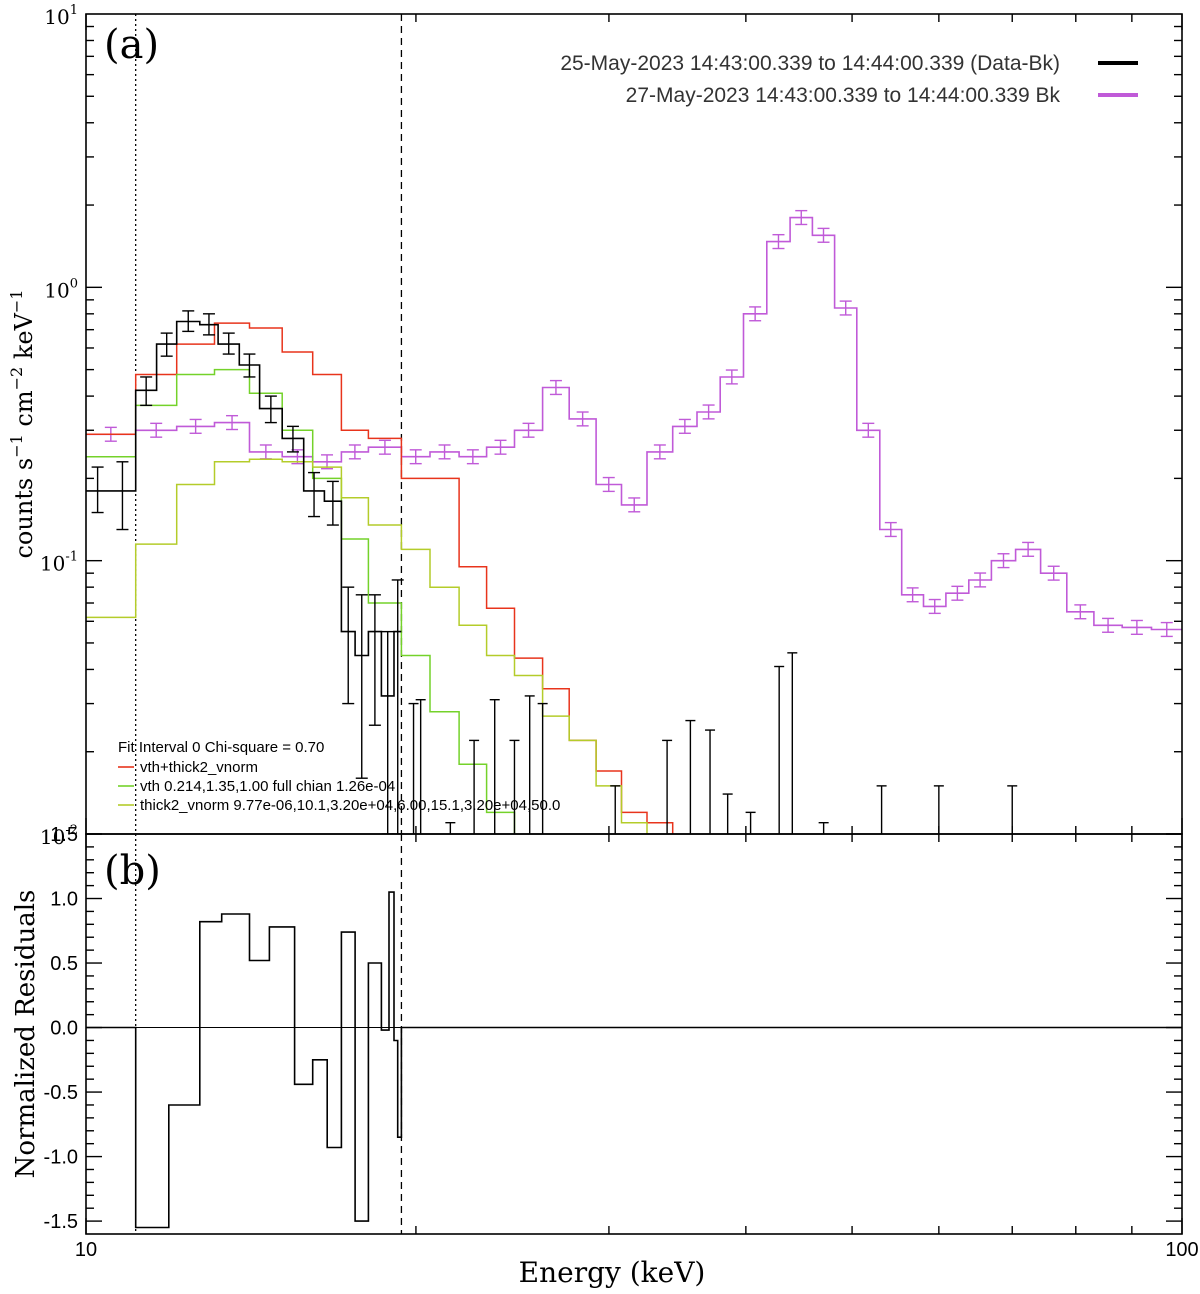 The width and height of the screenshot is (1200, 1294). I want to click on fit-legend-label: vth 0.214,1.35,1.00 full chian 1.26e-04, so click(267, 786).